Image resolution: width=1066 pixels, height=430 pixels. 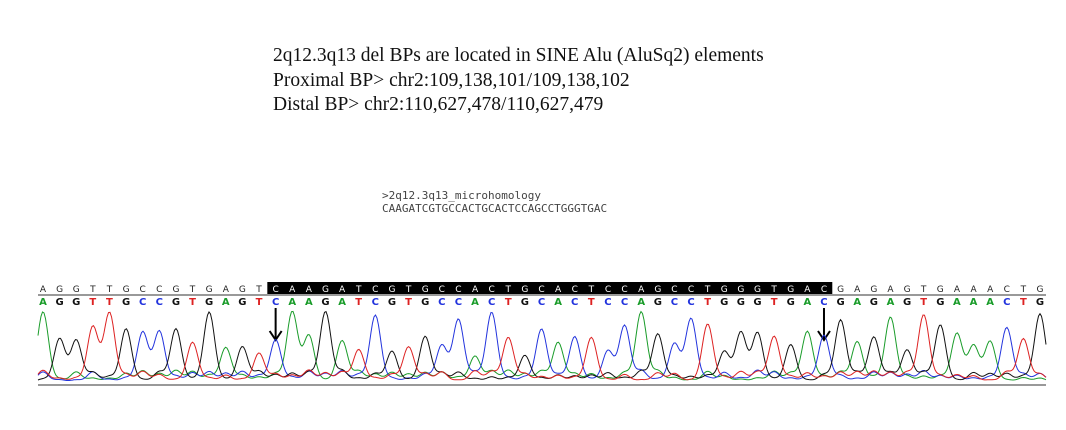 I want to click on reference-base-48: G, so click(x=840, y=290).